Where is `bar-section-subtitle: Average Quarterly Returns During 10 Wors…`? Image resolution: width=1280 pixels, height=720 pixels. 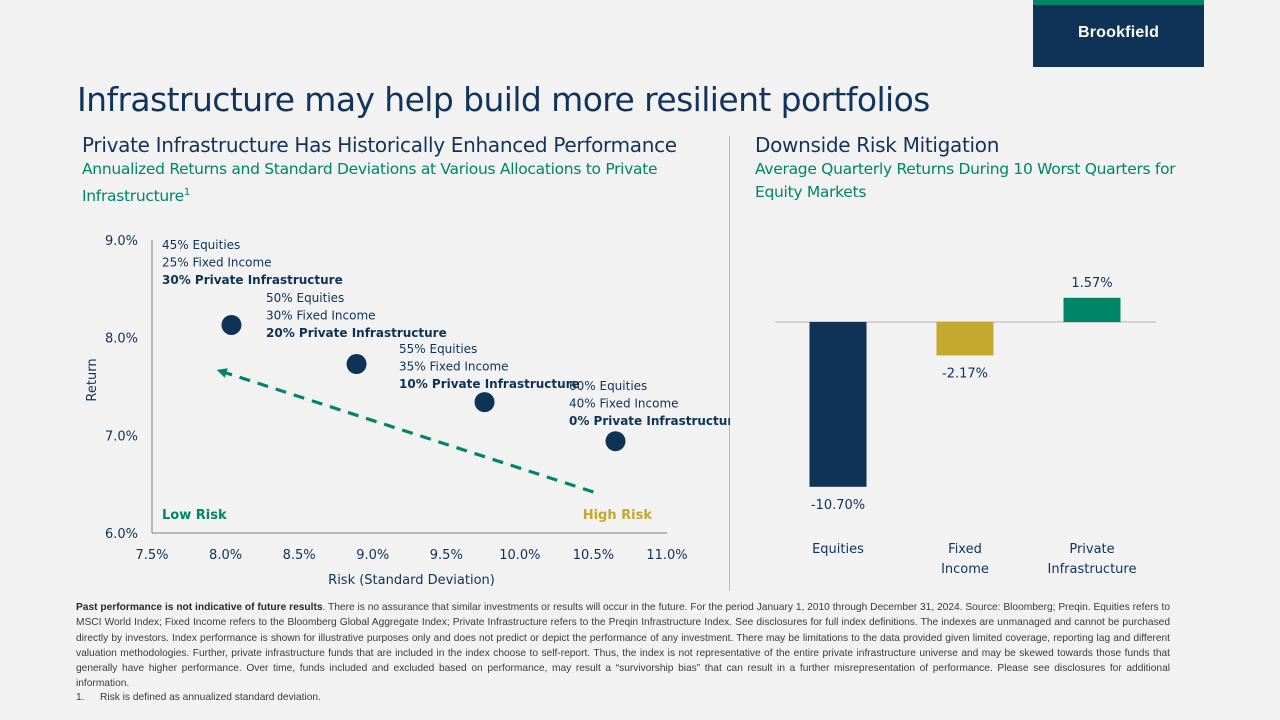 bar-section-subtitle: Average Quarterly Returns During 10 Wors… is located at coordinates (965, 180).